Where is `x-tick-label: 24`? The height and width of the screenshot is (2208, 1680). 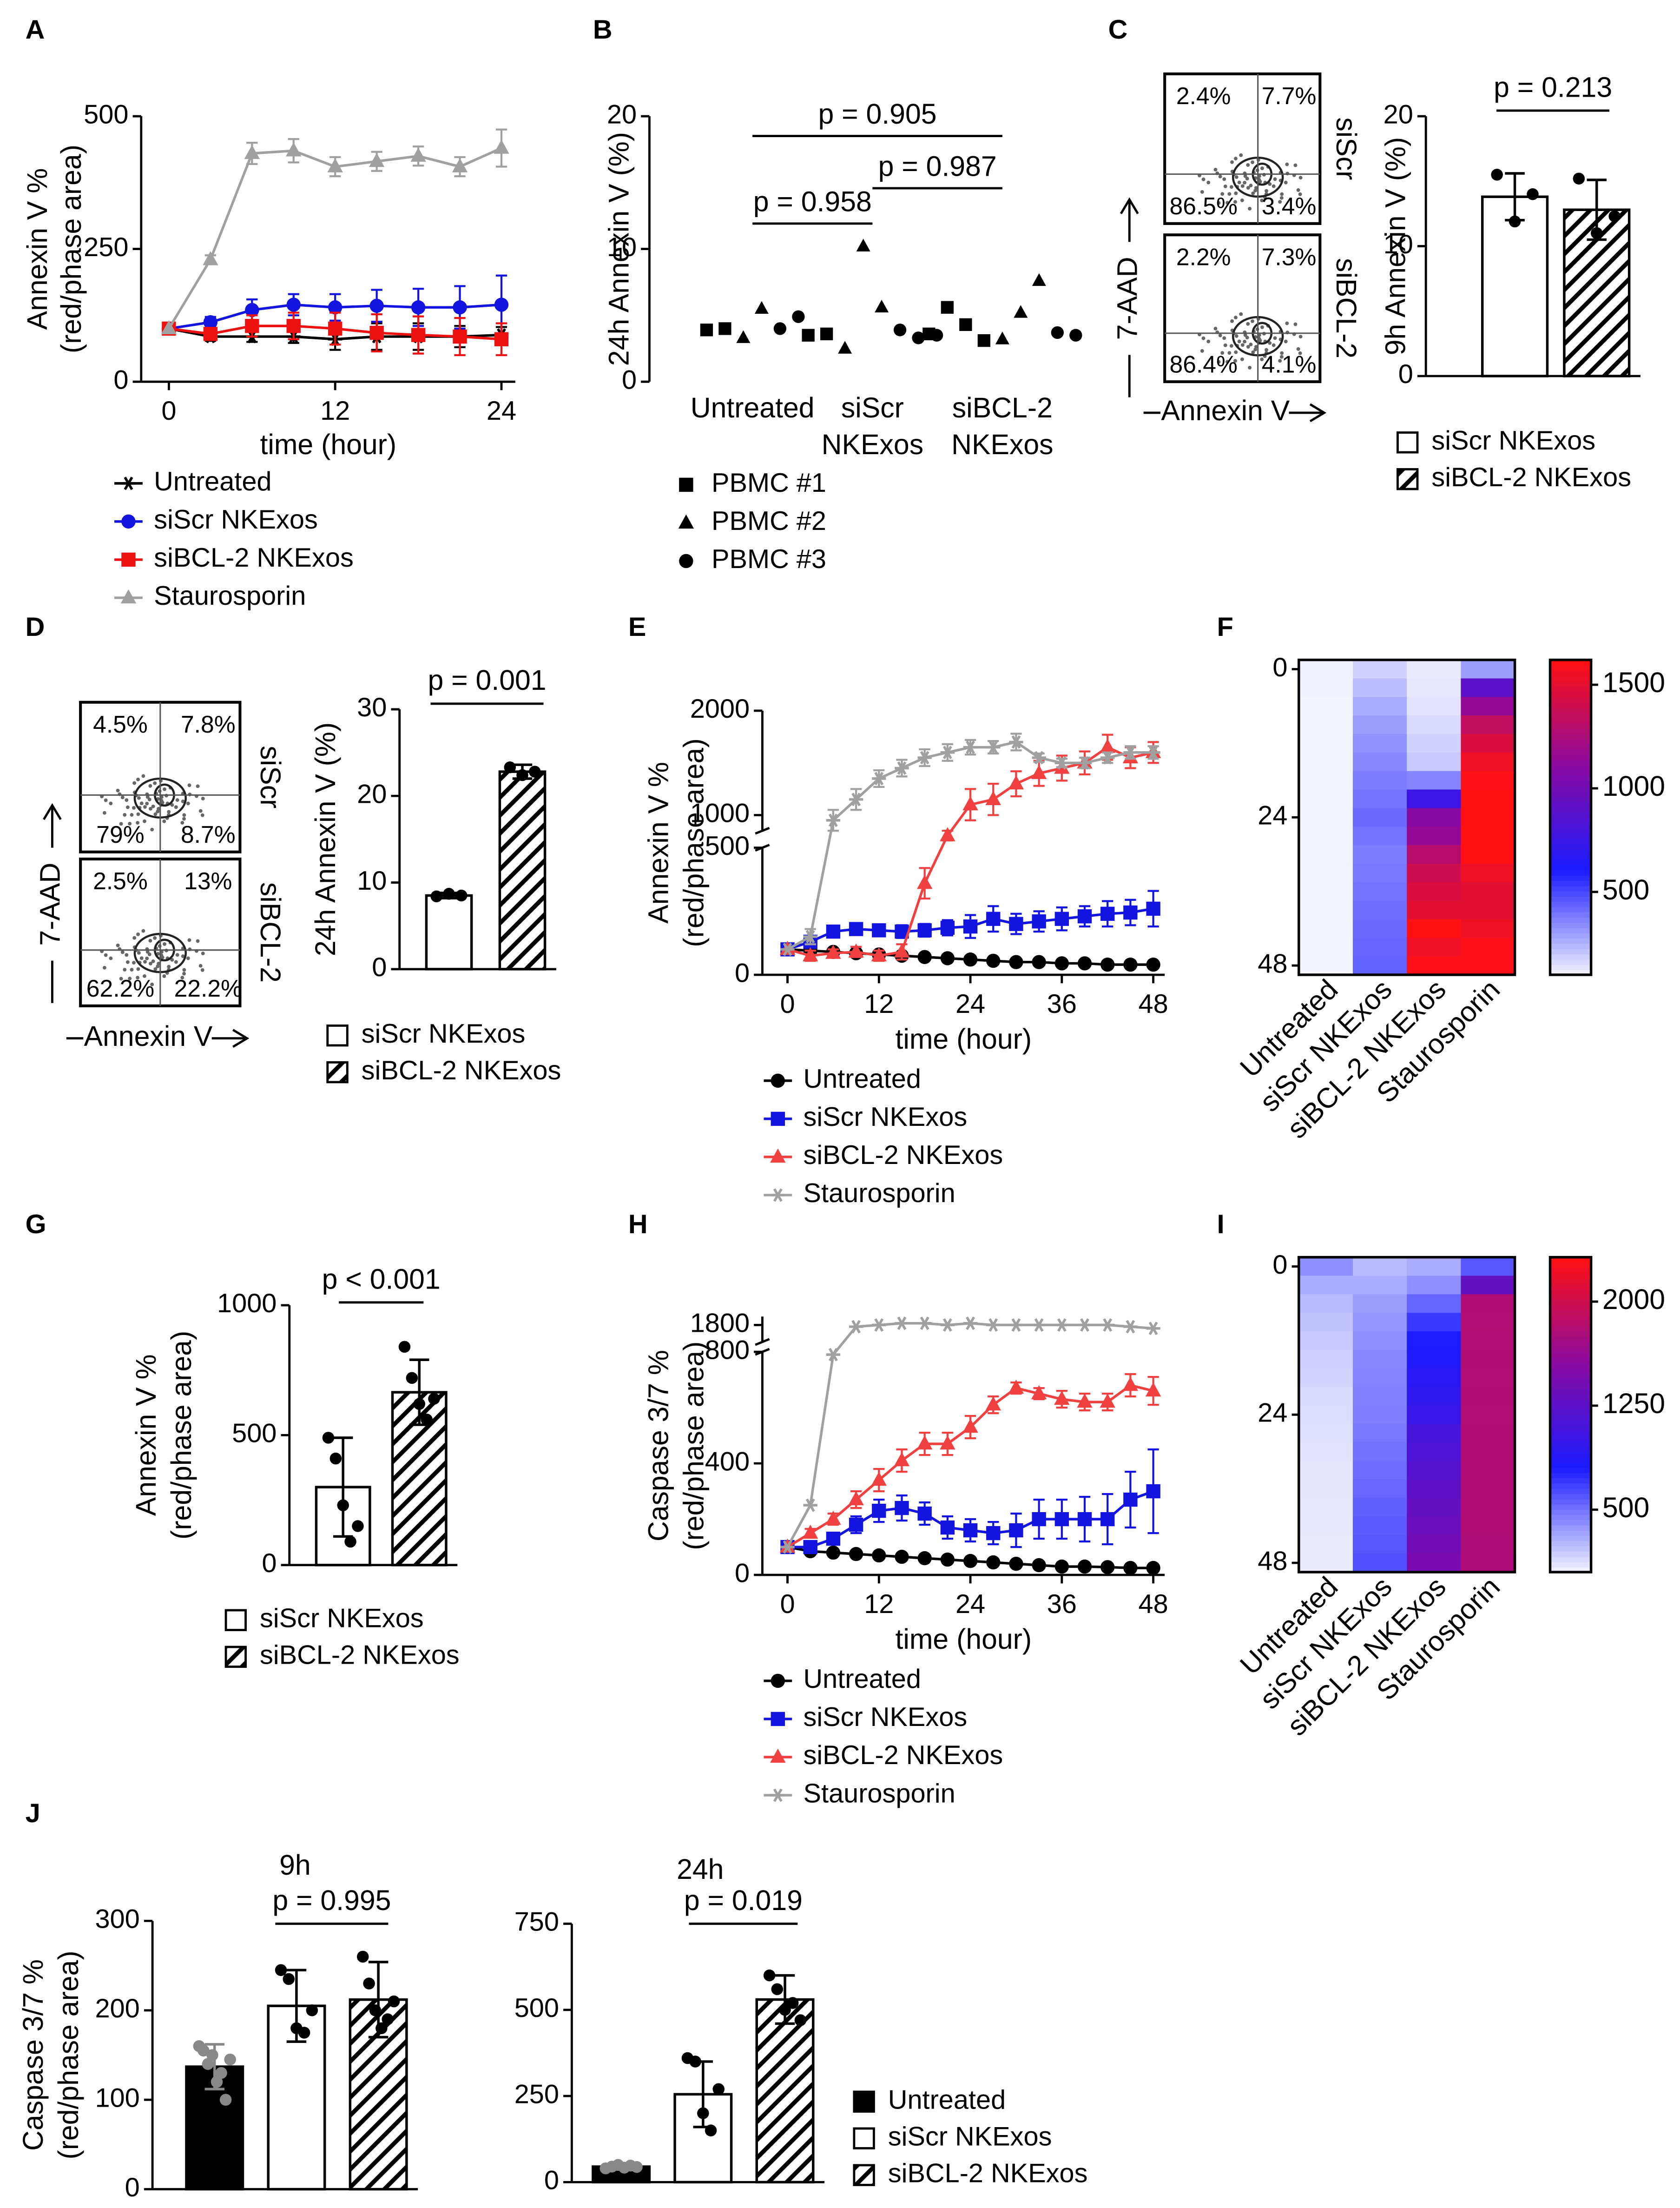 x-tick-label: 24 is located at coordinates (502, 411).